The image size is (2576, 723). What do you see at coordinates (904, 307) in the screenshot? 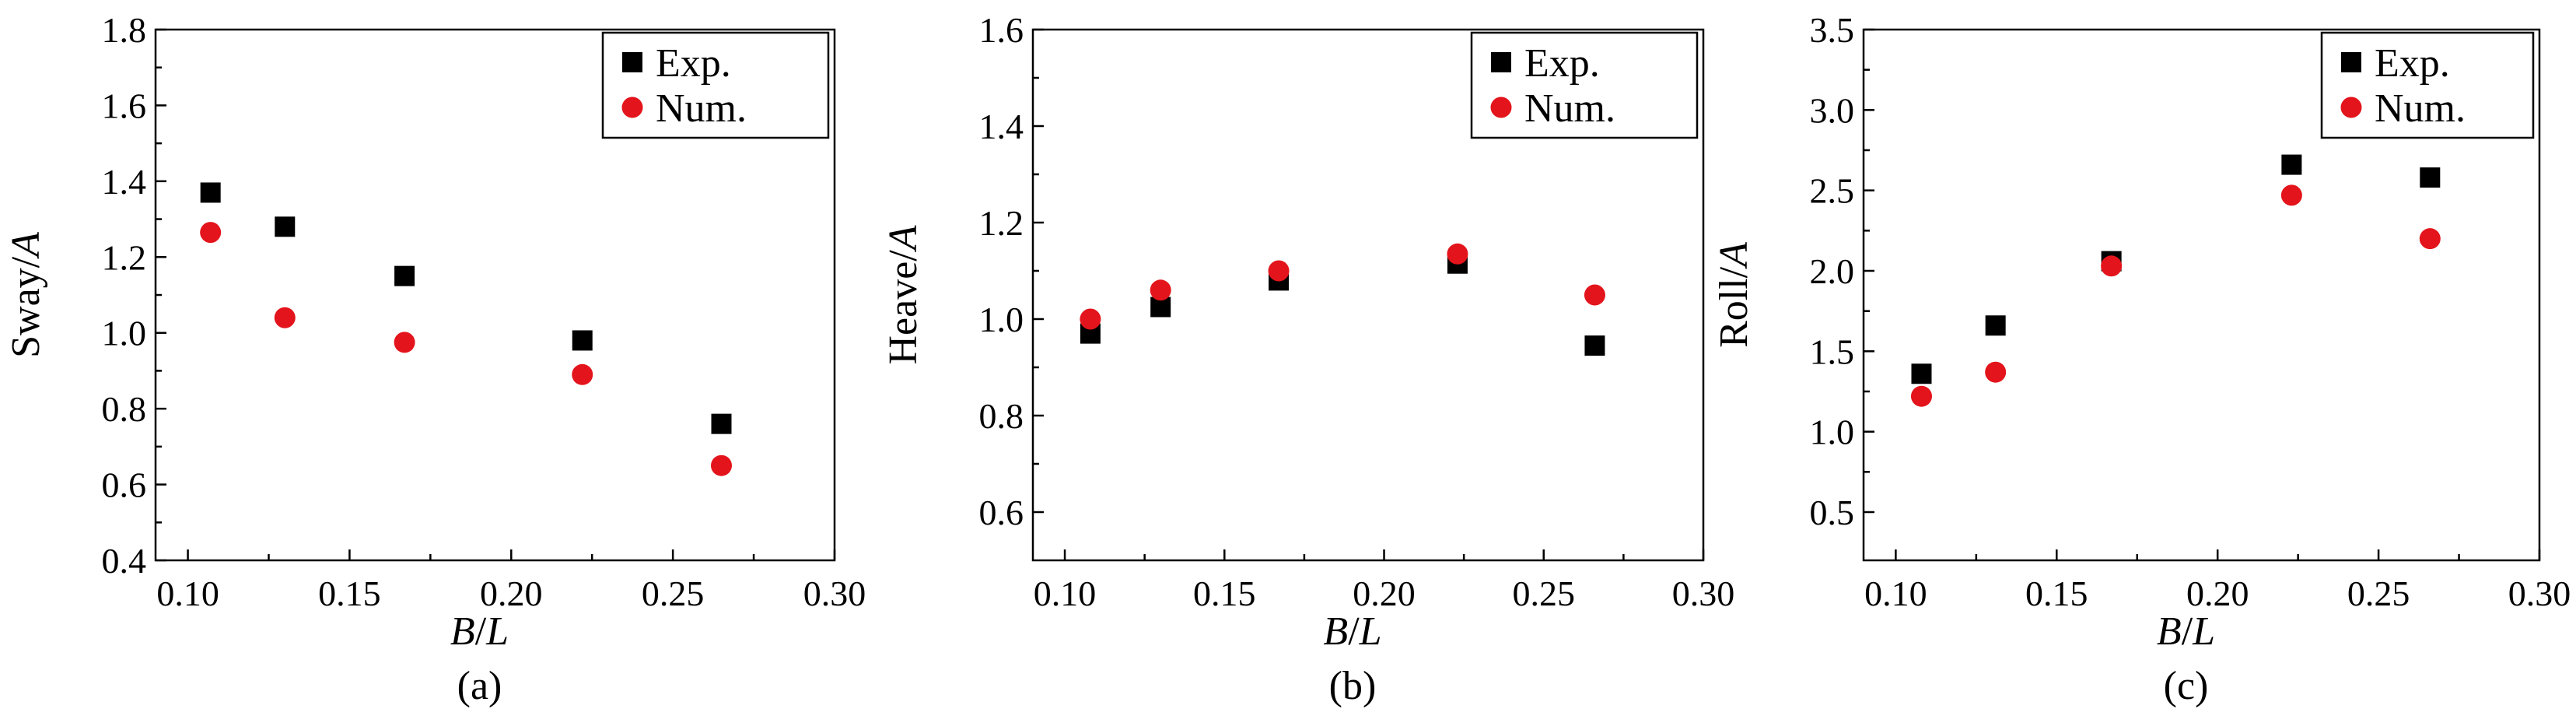
I see `label-part: Heave/` at bounding box center [904, 307].